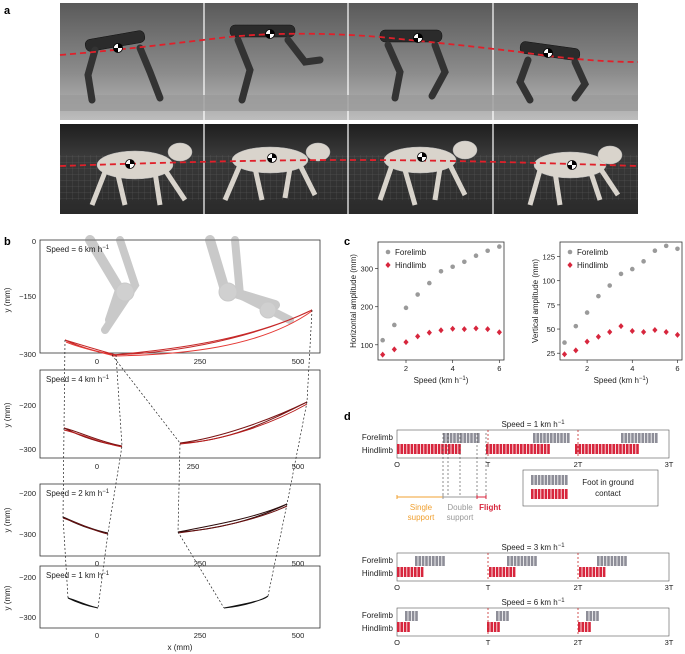  Describe the element at coordinates (422, 157) in the screenshot. I see `dog-com-marker` at that location.